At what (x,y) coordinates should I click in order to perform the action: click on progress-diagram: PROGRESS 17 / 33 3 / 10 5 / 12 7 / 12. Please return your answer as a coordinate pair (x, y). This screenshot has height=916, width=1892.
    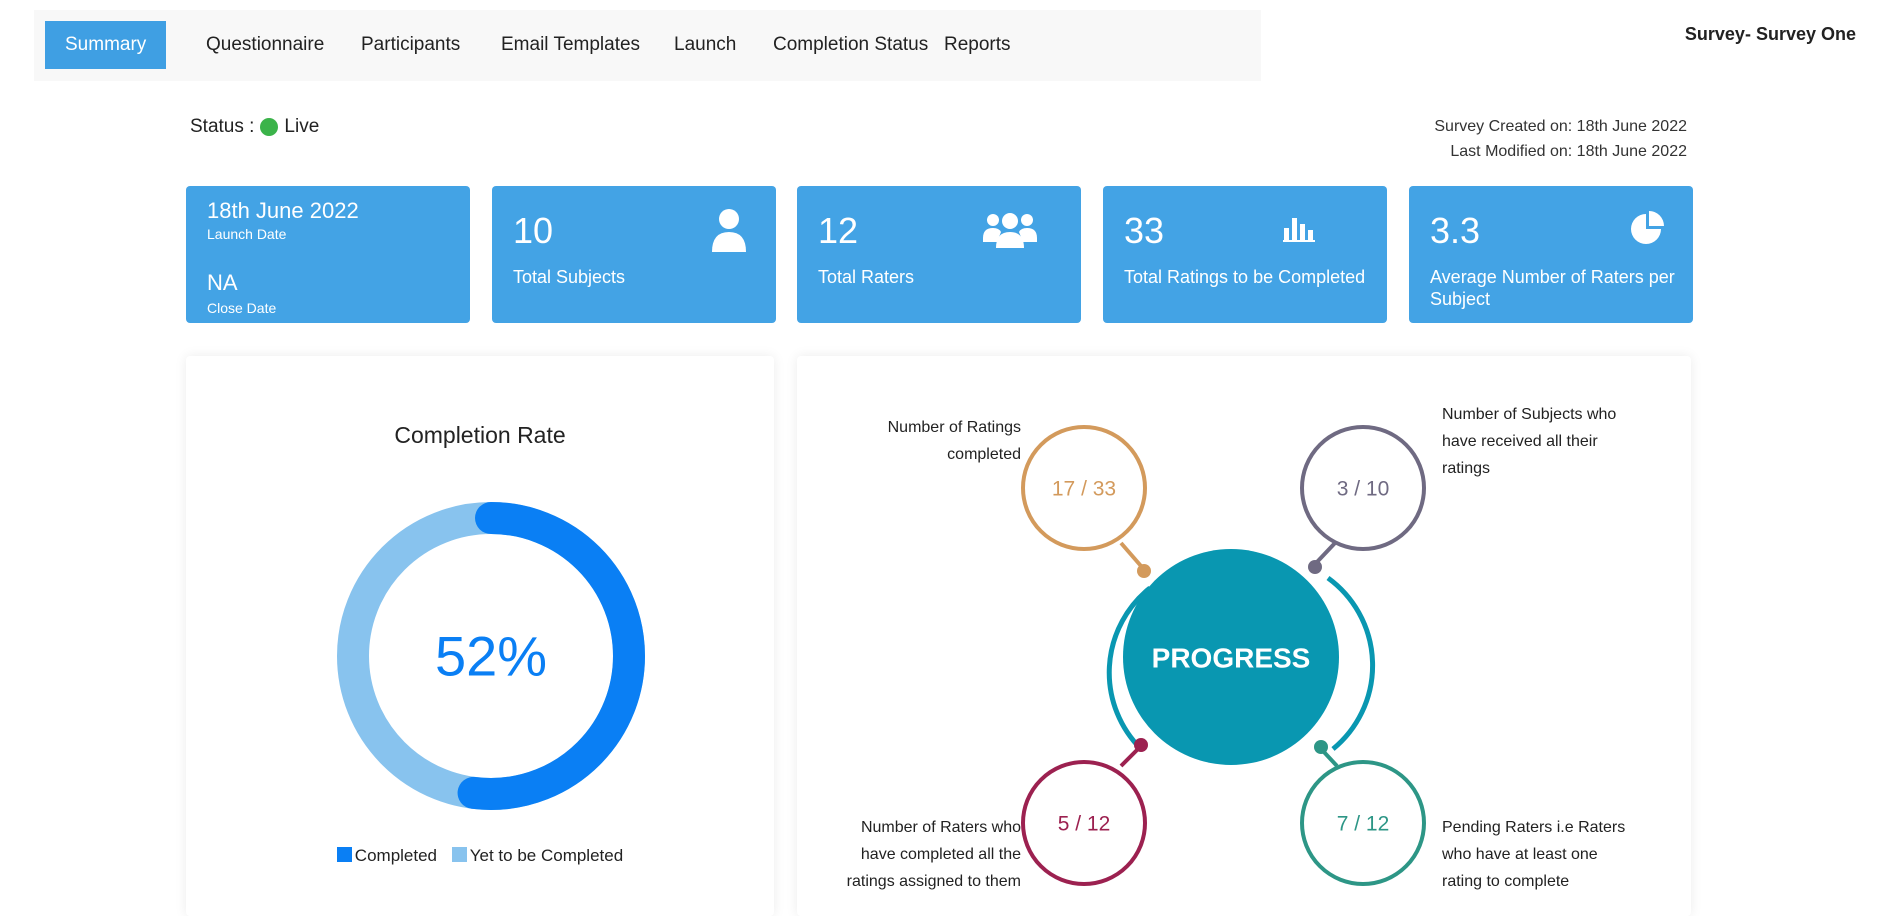
    Looking at the image, I should click on (1223, 655).